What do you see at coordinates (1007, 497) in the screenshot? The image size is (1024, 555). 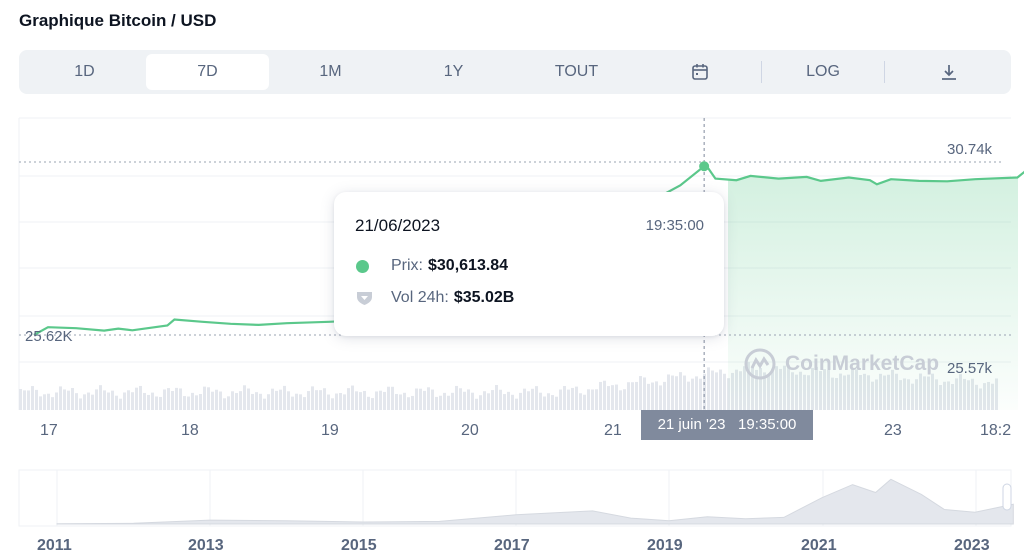 I see `overview-range-handle` at bounding box center [1007, 497].